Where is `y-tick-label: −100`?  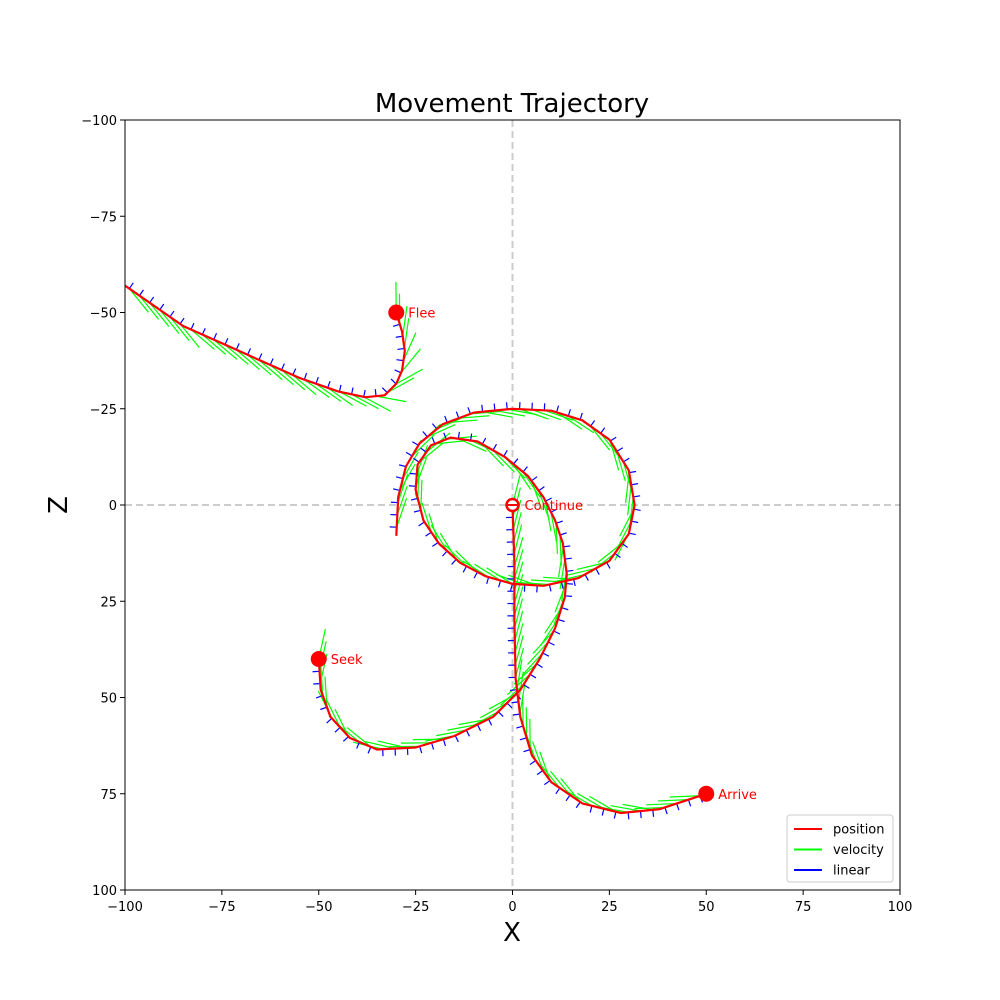
y-tick-label: −100 is located at coordinates (99, 121).